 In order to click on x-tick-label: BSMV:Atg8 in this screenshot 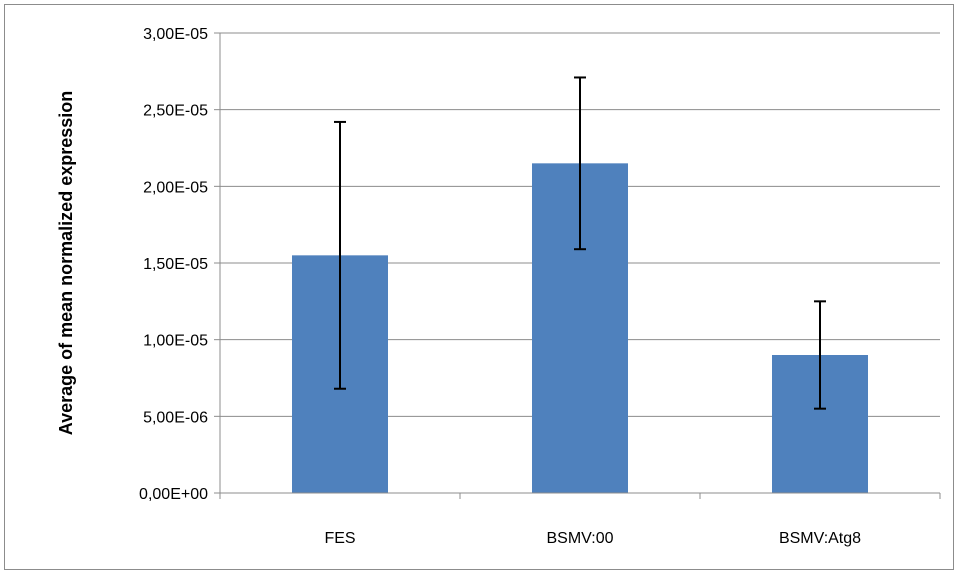, I will do `click(820, 538)`.